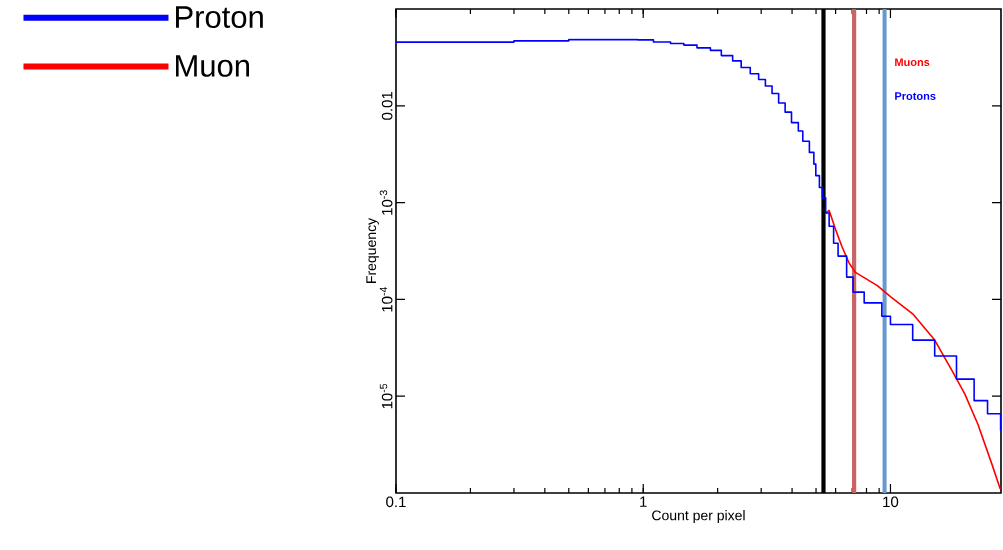 This screenshot has width=1003, height=550. Describe the element at coordinates (698, 517) in the screenshot. I see `x-axis-title: Count per pixel` at that location.